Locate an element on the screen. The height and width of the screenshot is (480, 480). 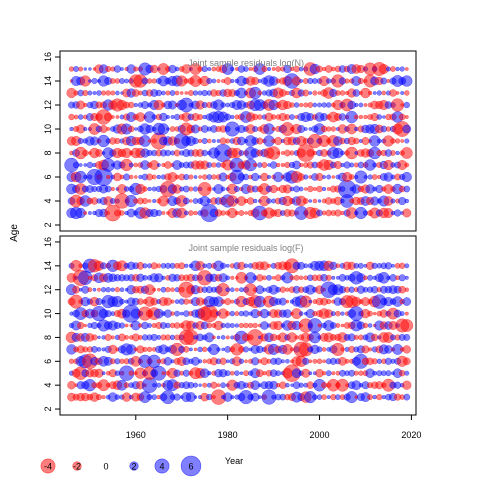
y-tick-label: 4 is located at coordinates (48, 200).